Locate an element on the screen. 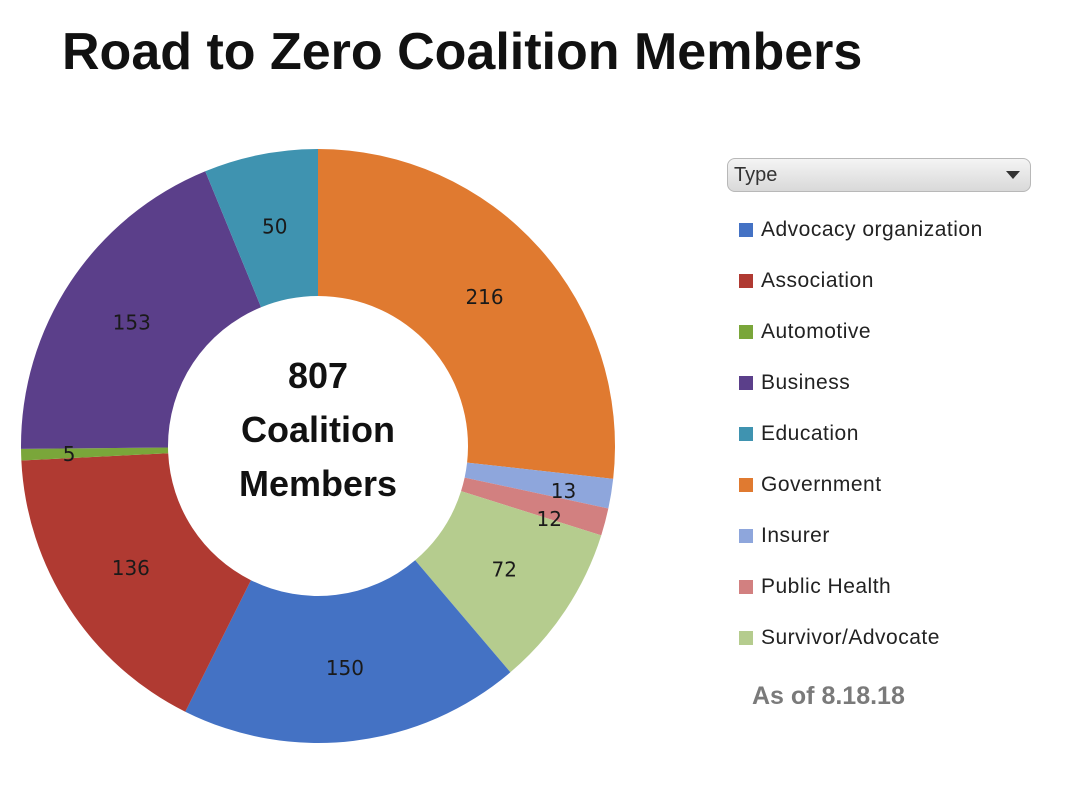 Image resolution: width=1068 pixels, height=796 pixels. legend-item: Public Health is located at coordinates (882, 586).